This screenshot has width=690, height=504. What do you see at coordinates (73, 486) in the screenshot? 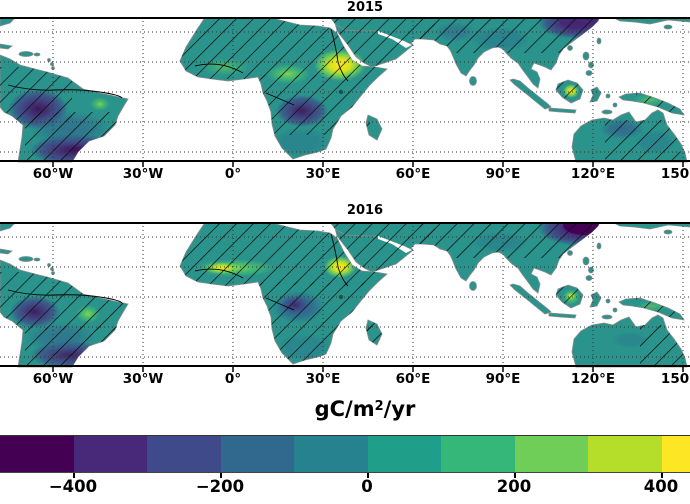
I see `colorbar-tick-label: −400` at bounding box center [73, 486].